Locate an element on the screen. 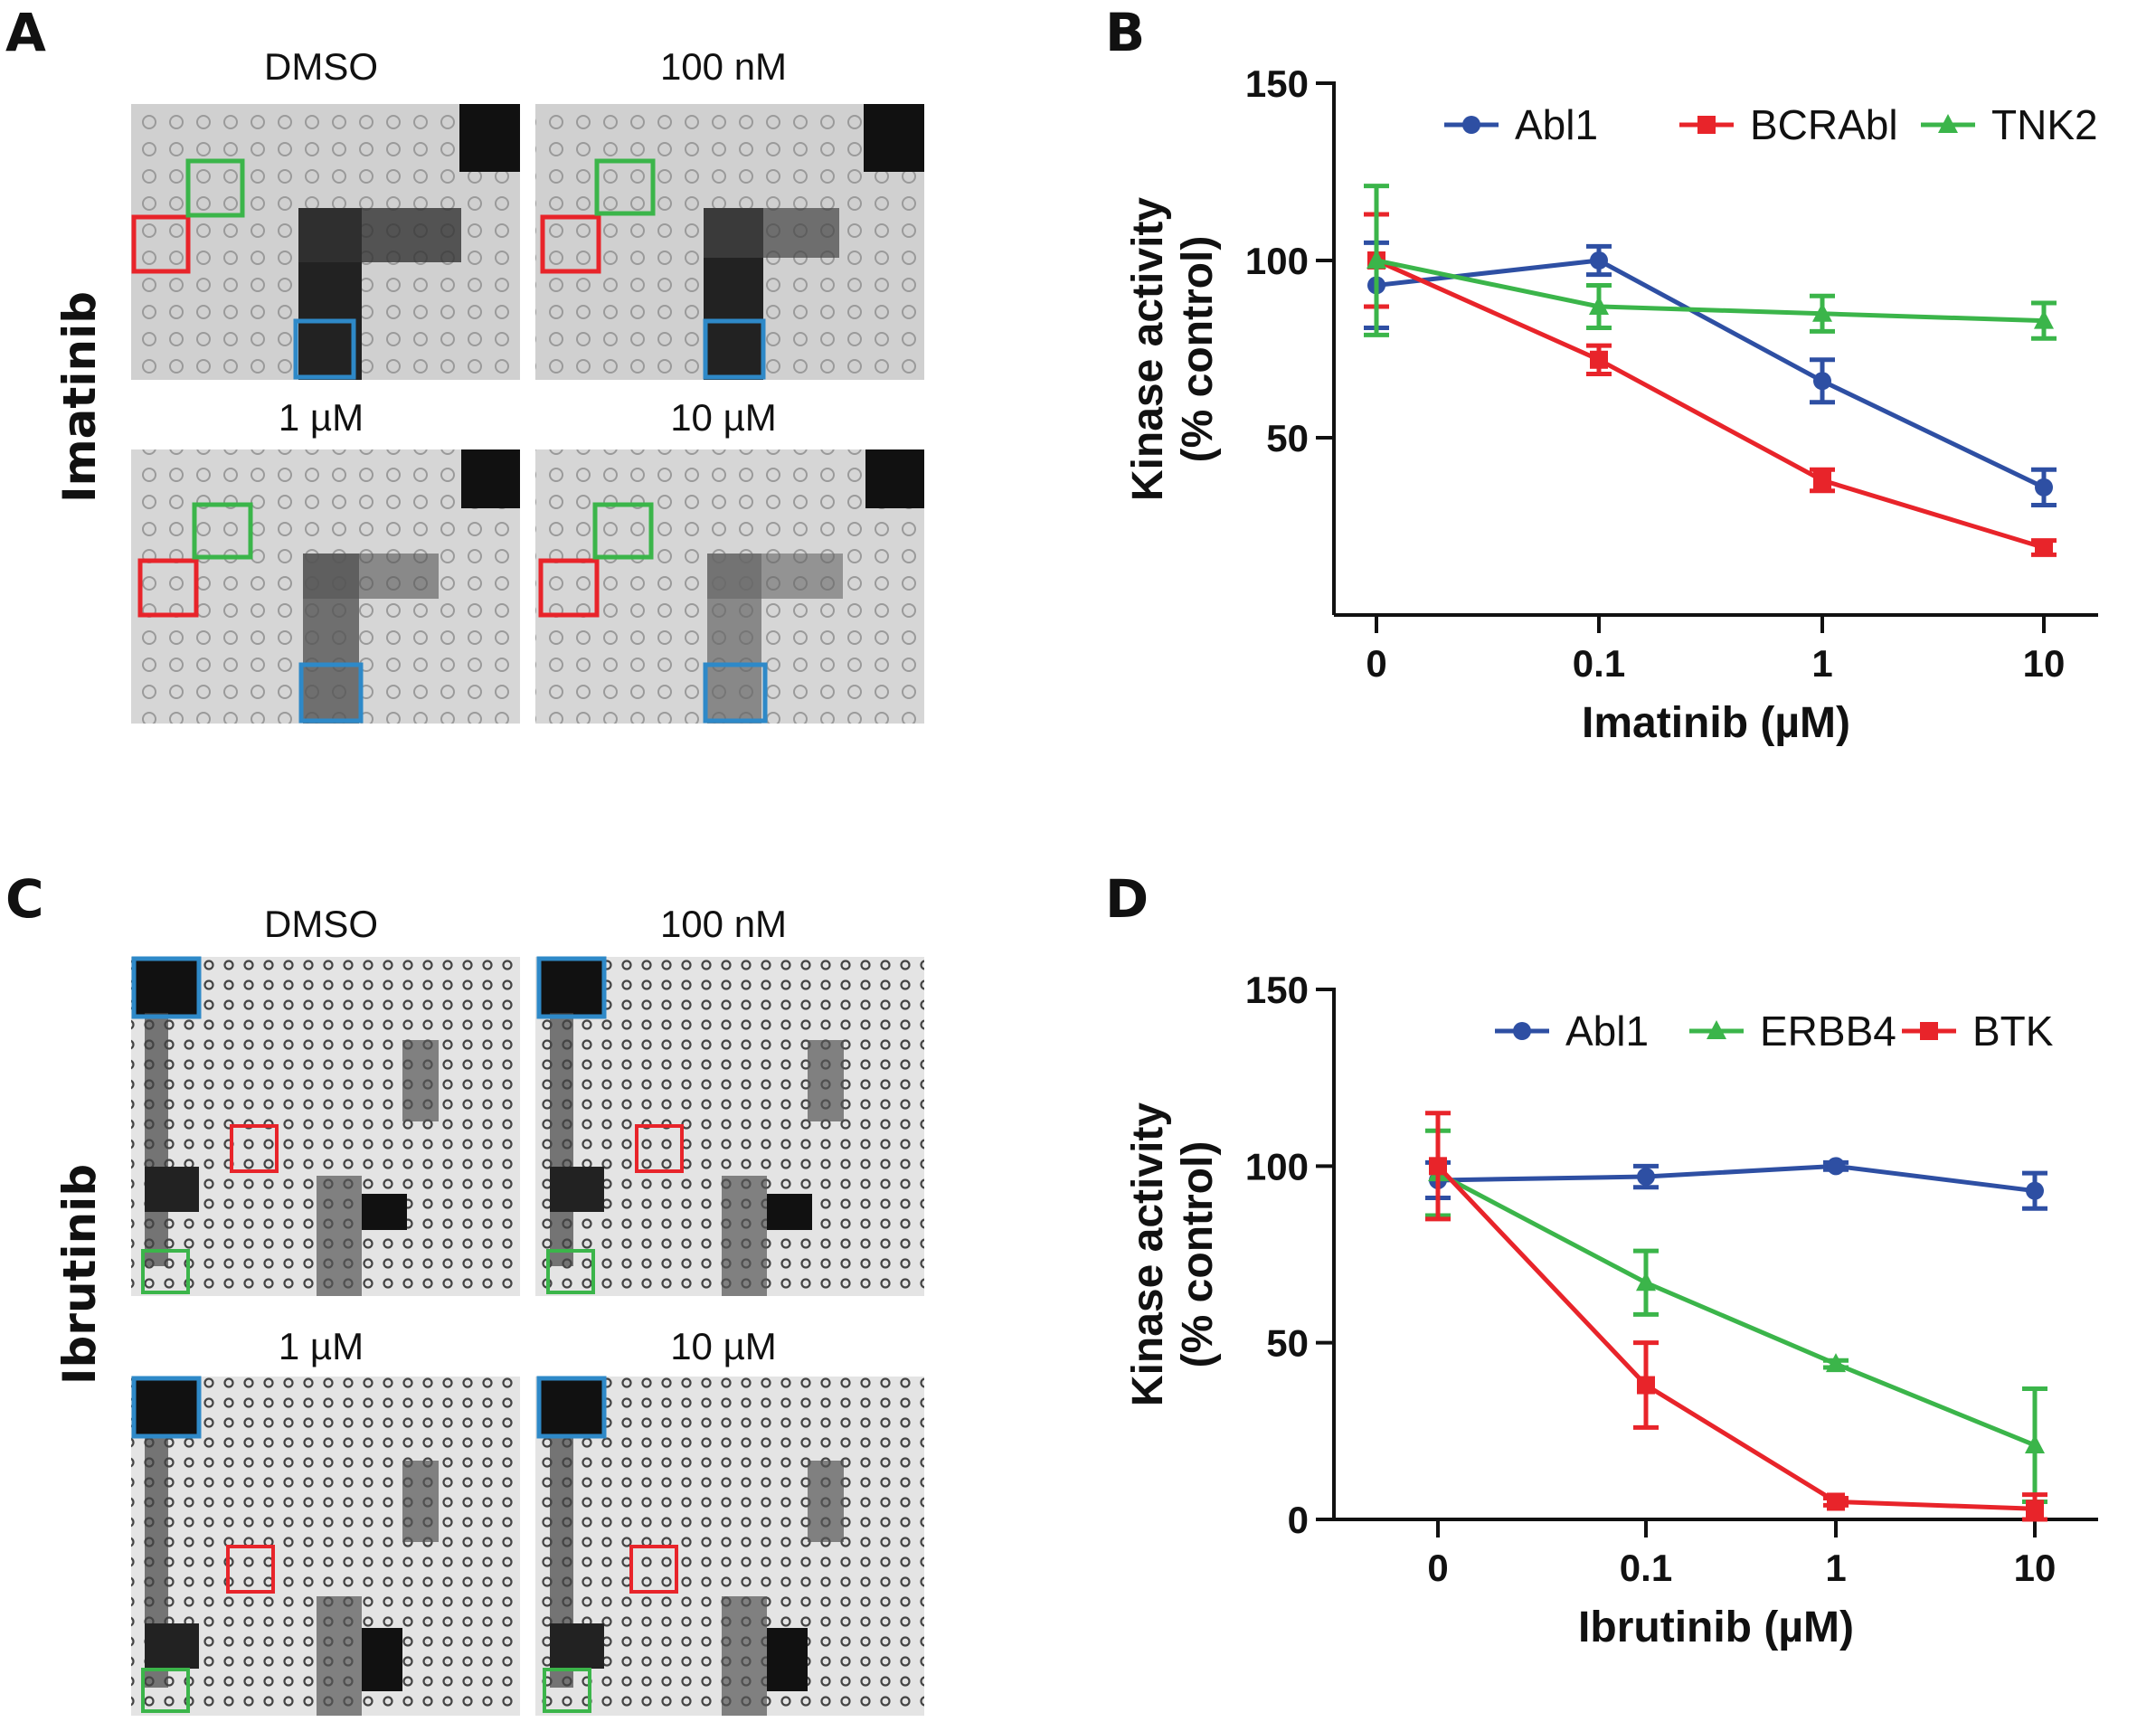 The height and width of the screenshot is (1722, 2156). membrane-a-100nm is located at coordinates (729, 242).